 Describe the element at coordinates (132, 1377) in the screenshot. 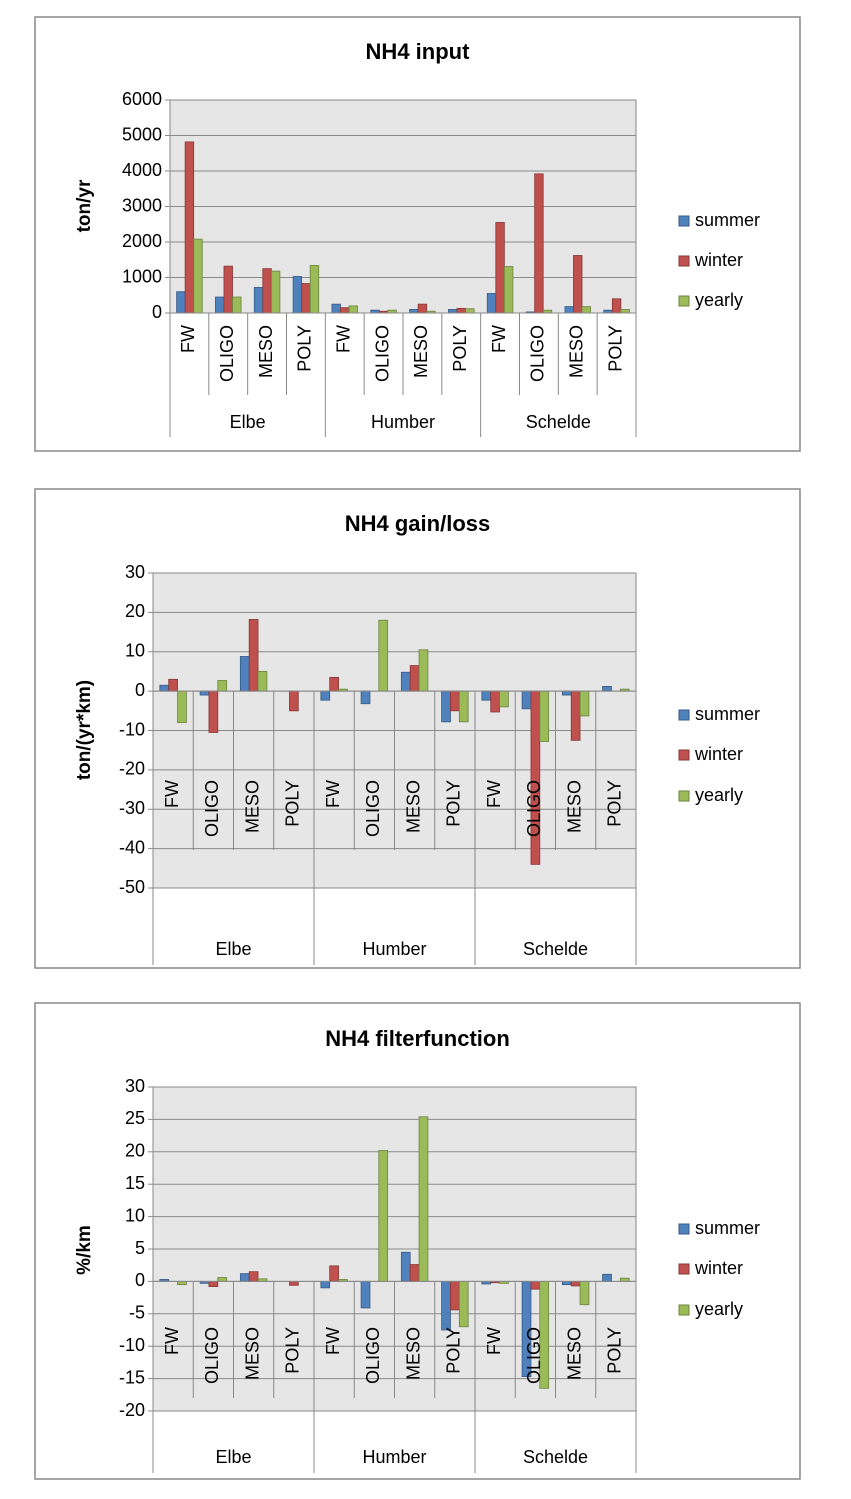

I see `y-tick-label: -15` at that location.